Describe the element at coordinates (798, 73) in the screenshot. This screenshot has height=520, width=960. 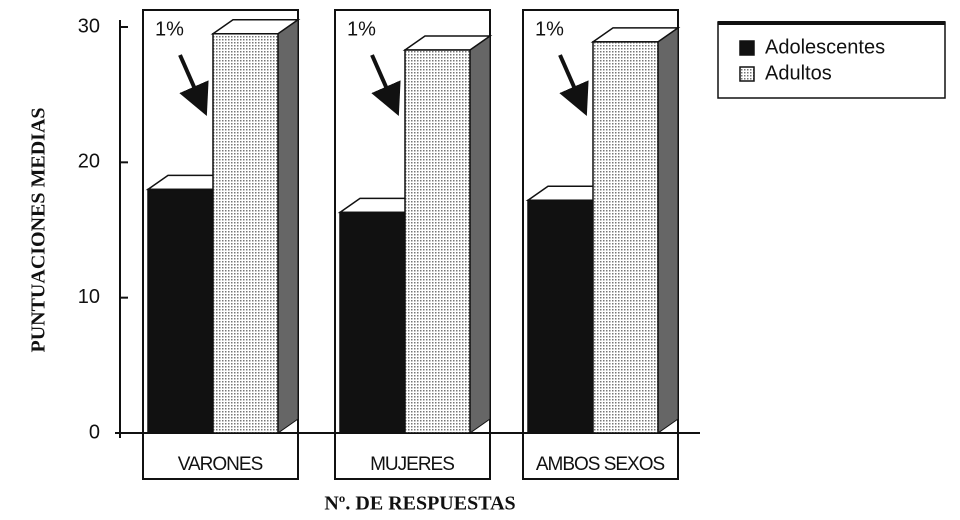
I see `legend-label: Adultos` at that location.